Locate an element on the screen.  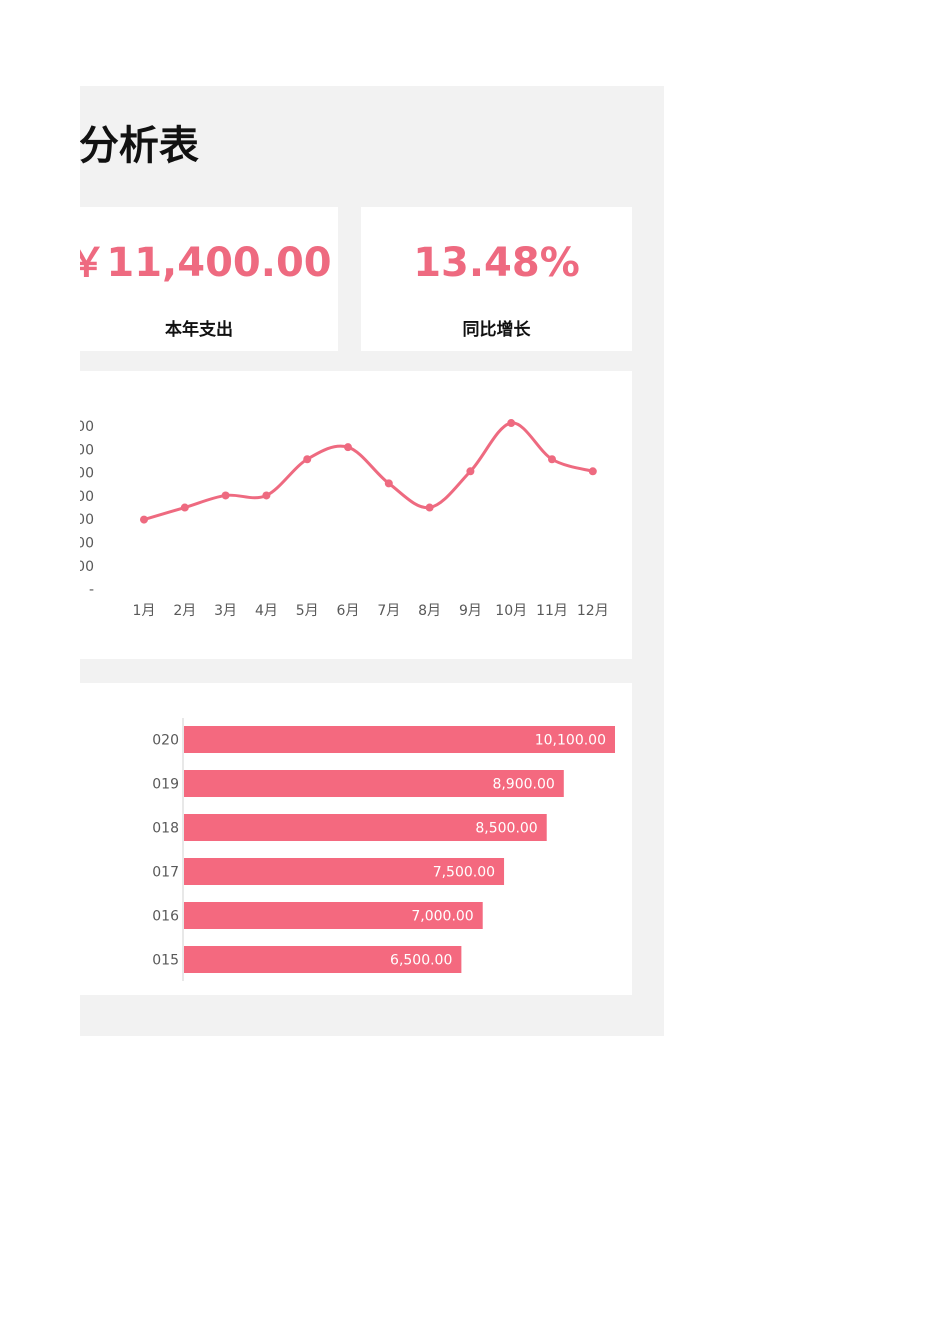
kpi-value-annual-expense: ￥11,400.00 is located at coordinates (206, 263).